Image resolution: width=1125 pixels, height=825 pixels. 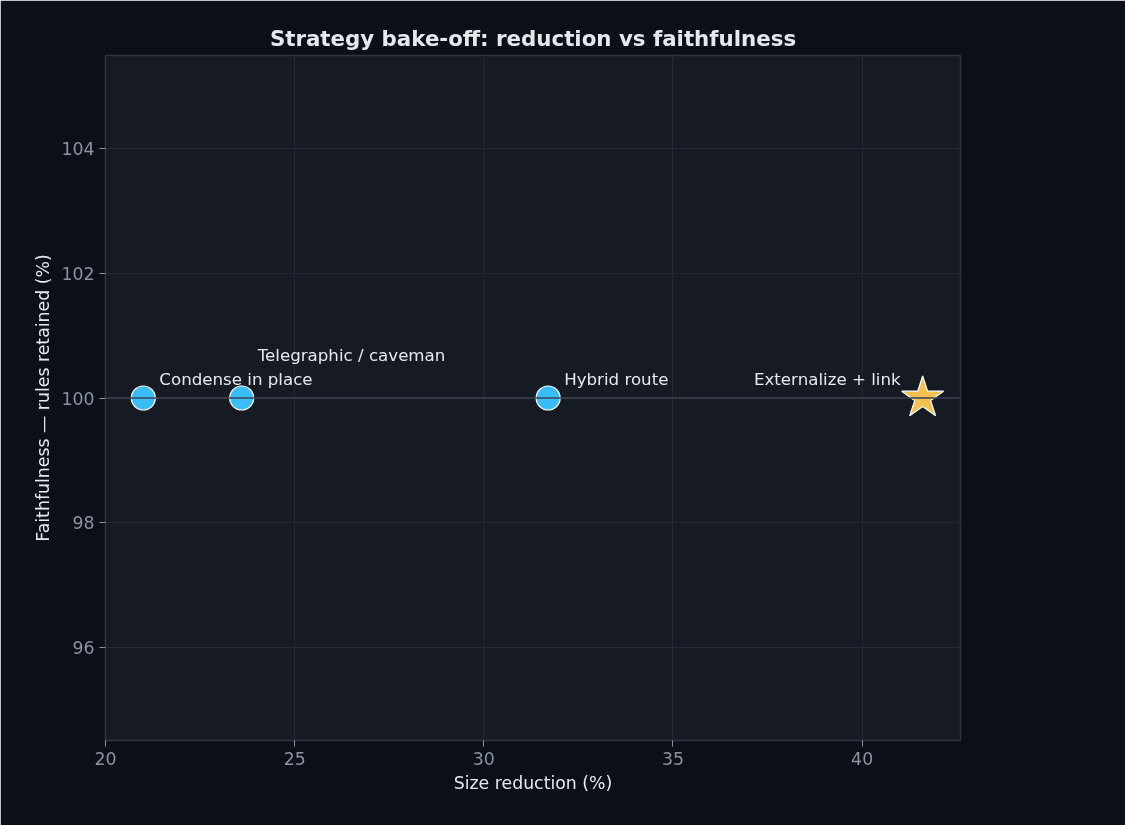 I want to click on x-tick-label: 40, so click(x=862, y=758).